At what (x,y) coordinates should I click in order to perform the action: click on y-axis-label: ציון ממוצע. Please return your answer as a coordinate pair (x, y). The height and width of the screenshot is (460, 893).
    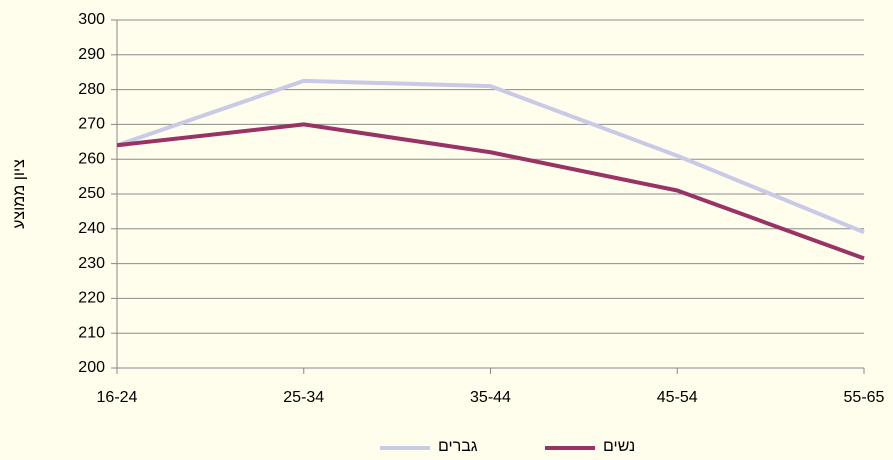
    Looking at the image, I should click on (19, 194).